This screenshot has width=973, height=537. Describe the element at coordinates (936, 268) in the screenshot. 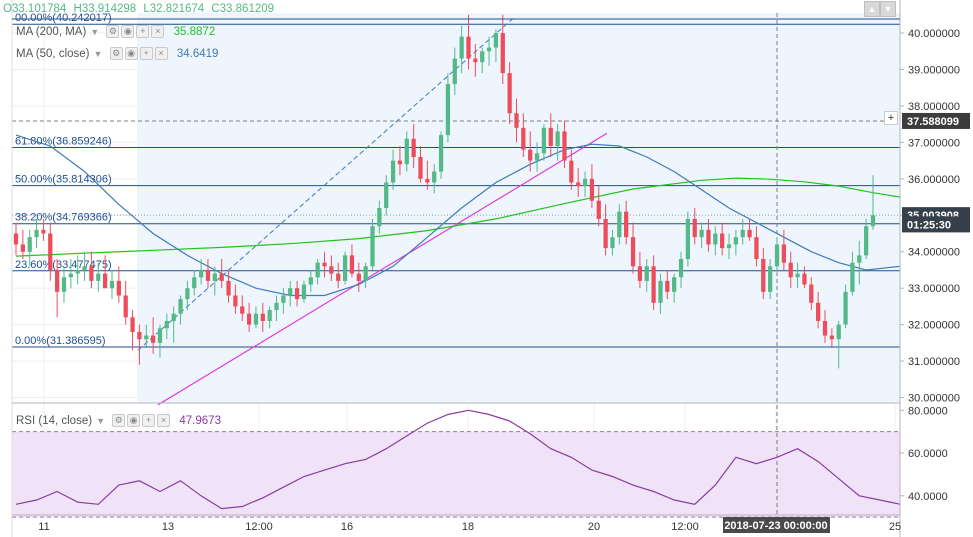

I see `price-axis-bg` at that location.